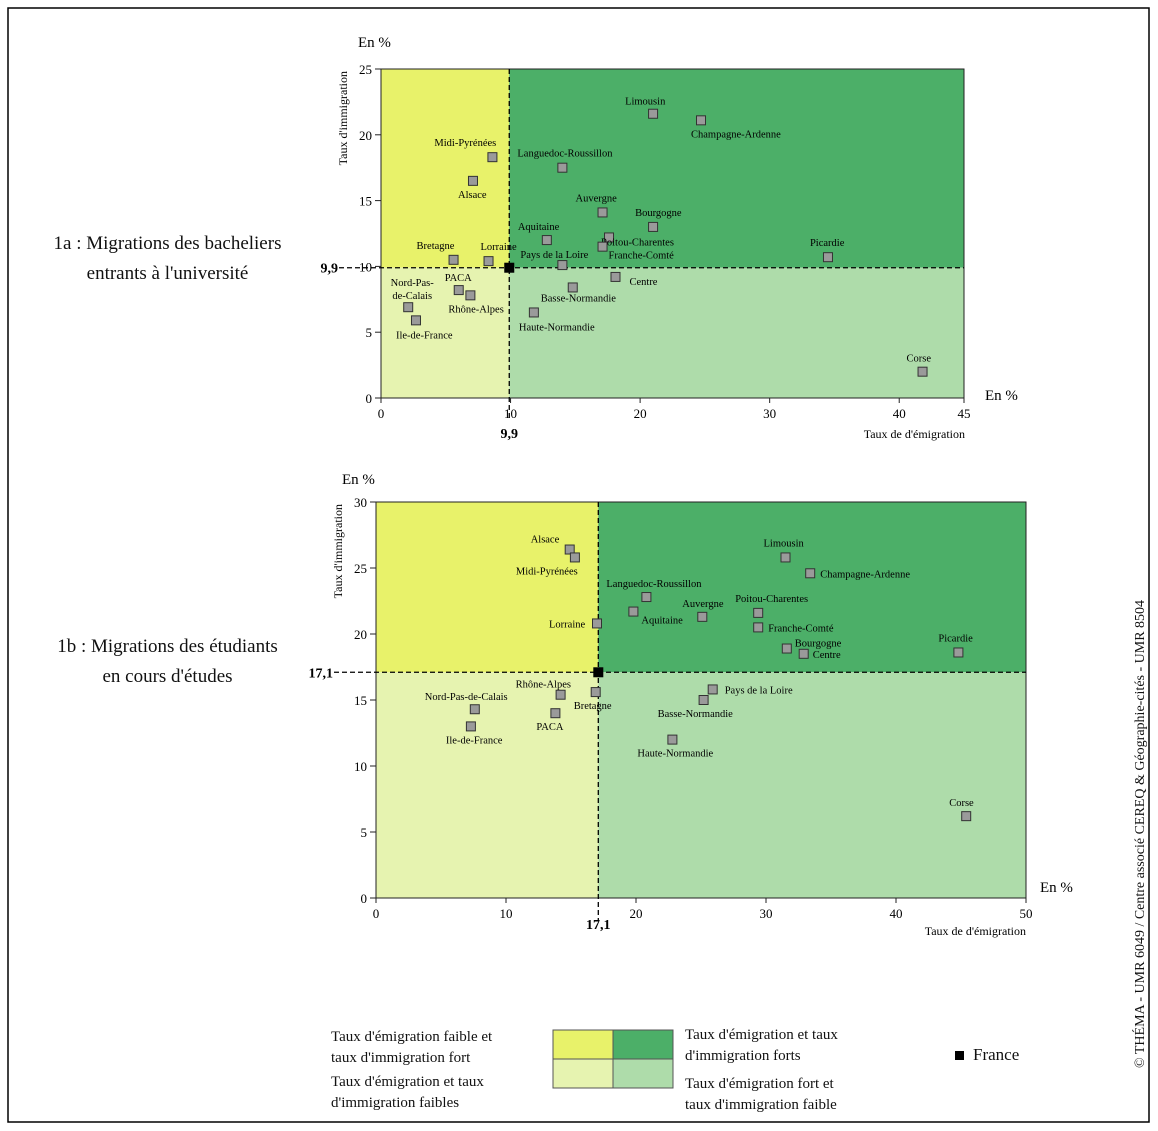 This screenshot has height=1131, width=1158. Describe the element at coordinates (975, 931) in the screenshot. I see `x-axis-label: Taux de d'émigration` at that location.